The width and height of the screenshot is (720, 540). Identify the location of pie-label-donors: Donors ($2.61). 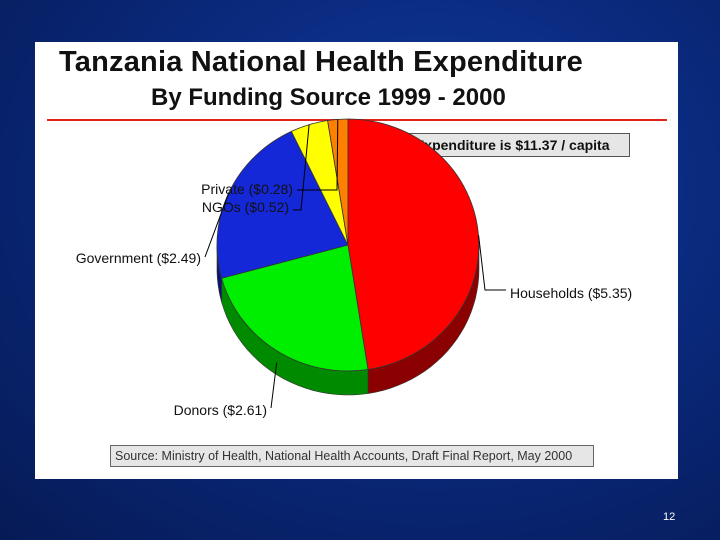
(220, 410).